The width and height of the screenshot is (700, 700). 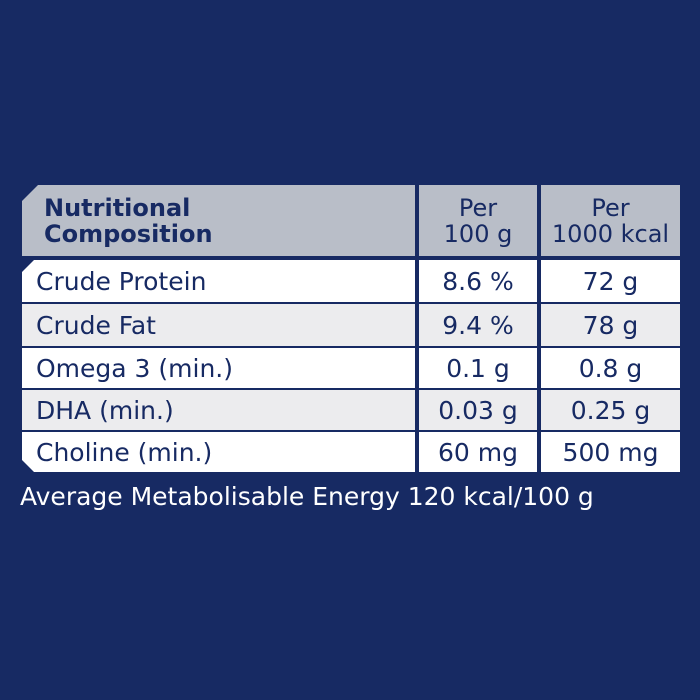 I want to click on cell-text: Choline (min.), so click(x=124, y=452).